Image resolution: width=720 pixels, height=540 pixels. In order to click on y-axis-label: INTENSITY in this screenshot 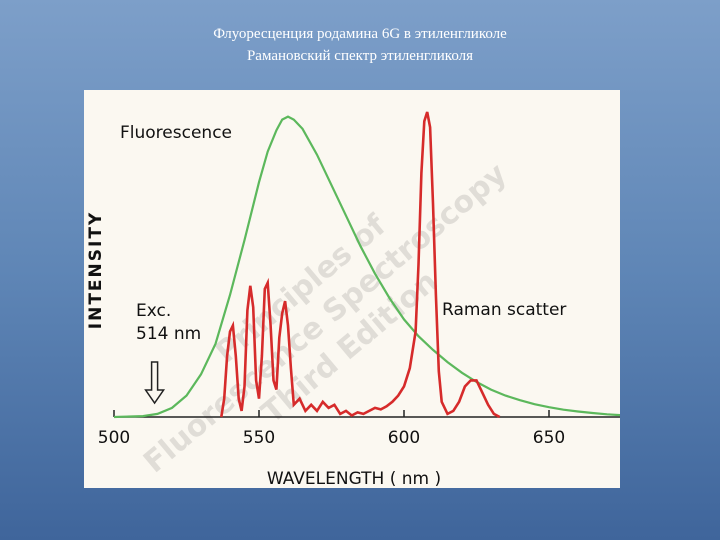, I will do `click(96, 270)`.